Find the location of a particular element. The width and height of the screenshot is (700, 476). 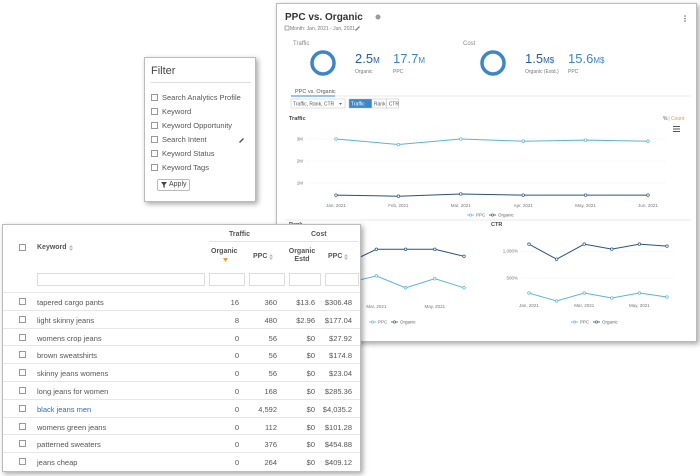

value-cell: 360 is located at coordinates (270, 302).